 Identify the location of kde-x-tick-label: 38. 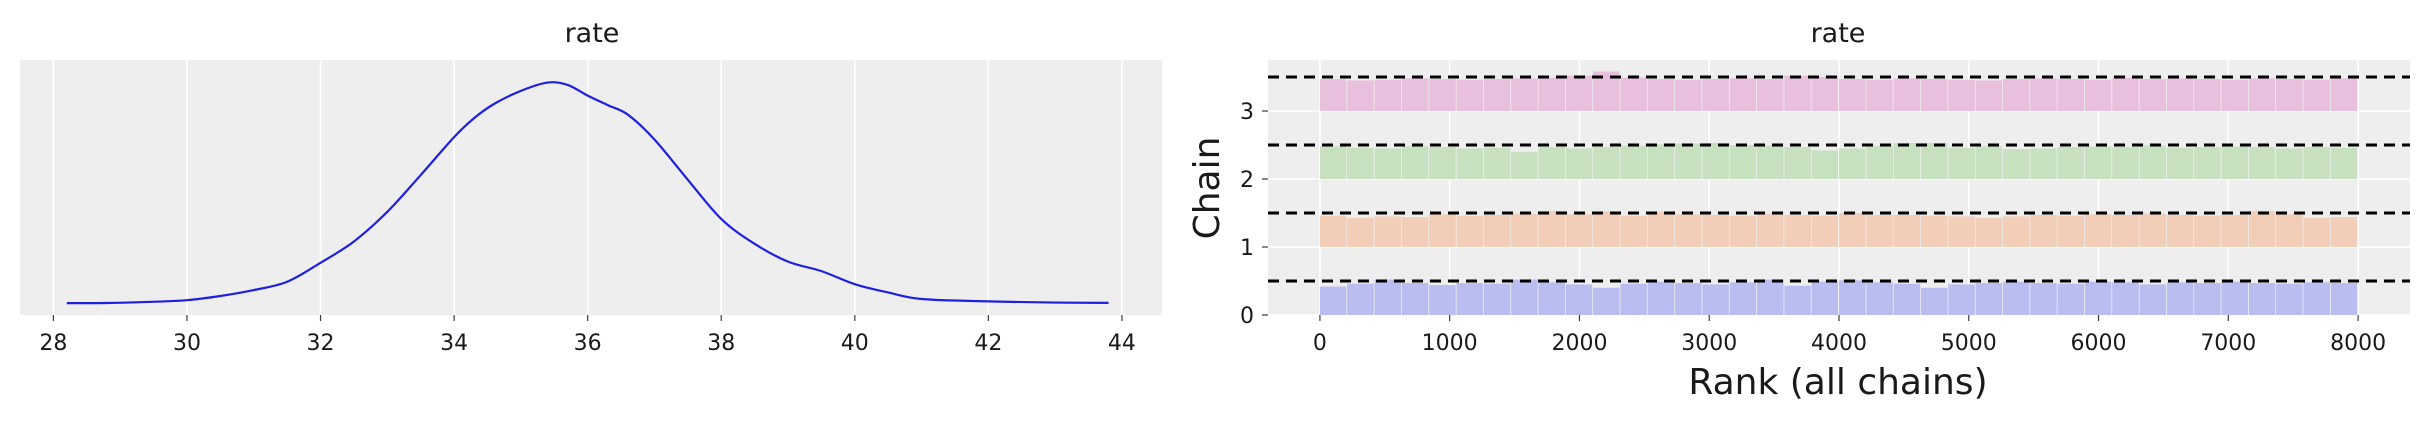
(721, 343).